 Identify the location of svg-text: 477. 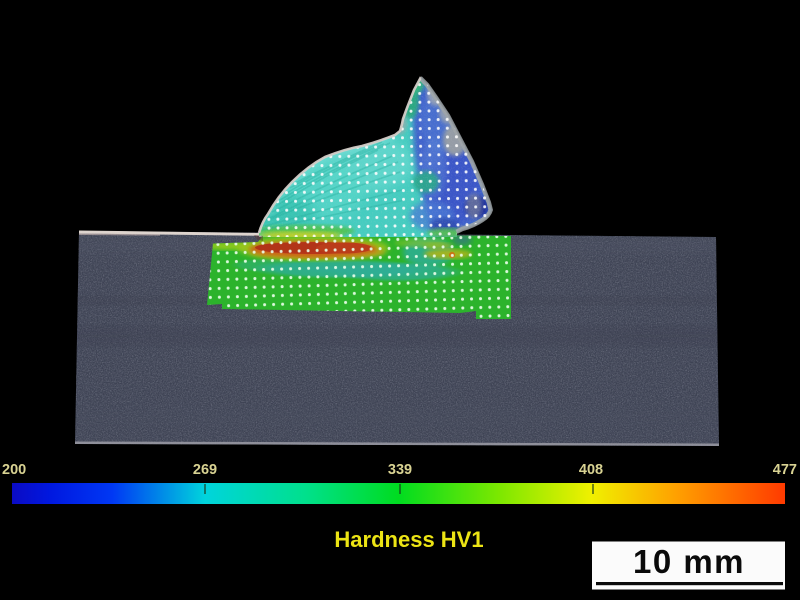
(785, 470).